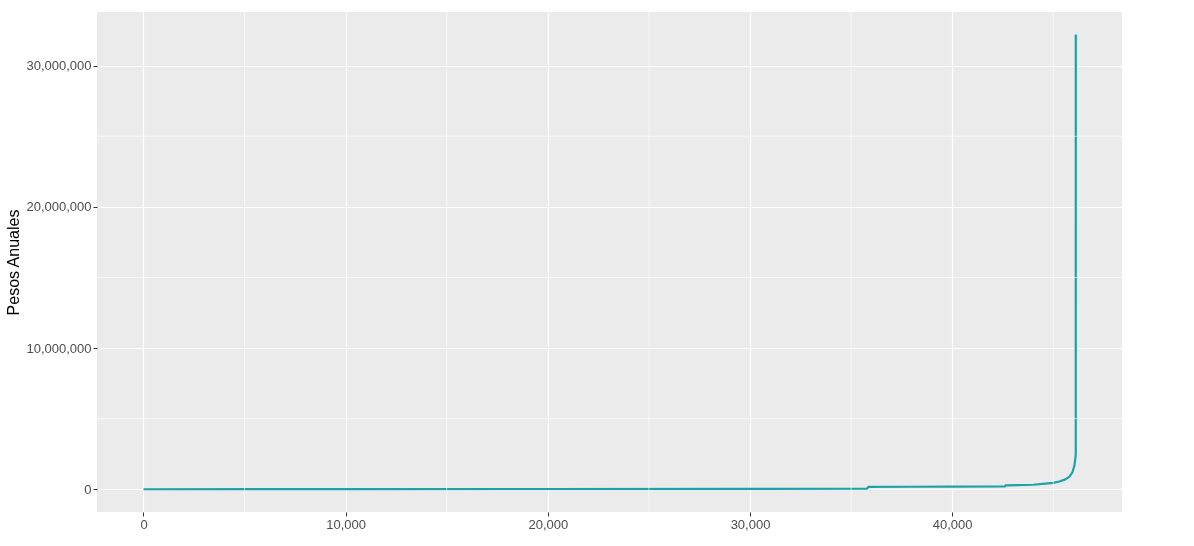  What do you see at coordinates (88, 489) in the screenshot?
I see `y-tick-label: 0` at bounding box center [88, 489].